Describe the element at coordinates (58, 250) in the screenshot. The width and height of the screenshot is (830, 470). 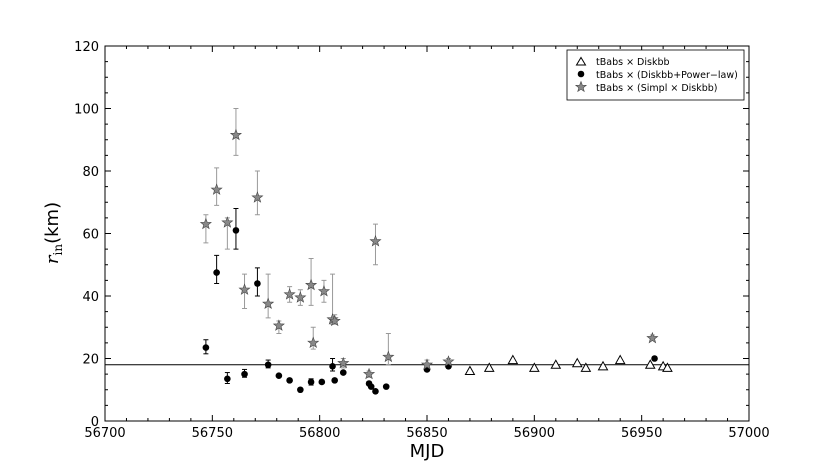
I see `y-axis-label-sub: in` at that location.